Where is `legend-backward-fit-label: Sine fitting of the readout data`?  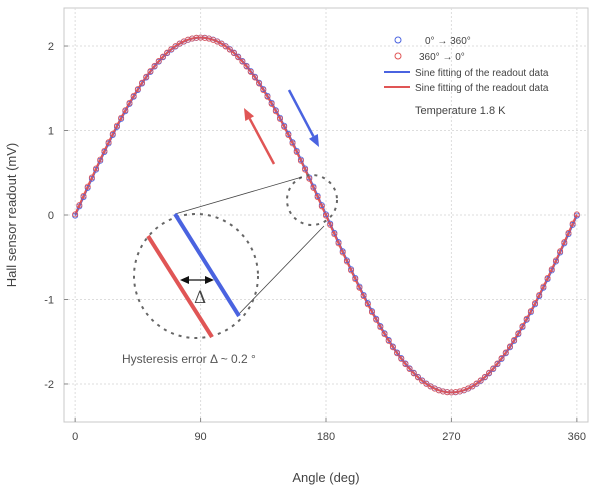
legend-backward-fit-label: Sine fitting of the readout data is located at coordinates (482, 88).